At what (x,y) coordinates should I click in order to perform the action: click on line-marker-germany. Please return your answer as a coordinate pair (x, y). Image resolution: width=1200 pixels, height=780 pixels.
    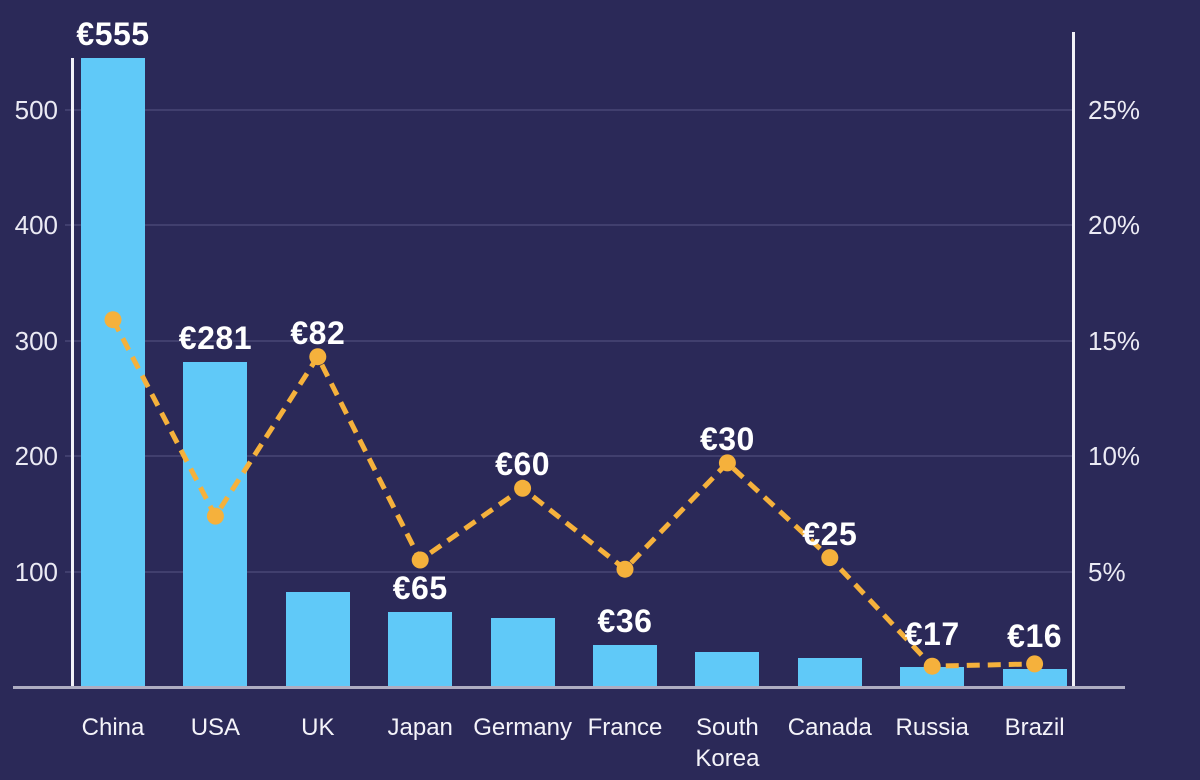
    Looking at the image, I should click on (523, 488).